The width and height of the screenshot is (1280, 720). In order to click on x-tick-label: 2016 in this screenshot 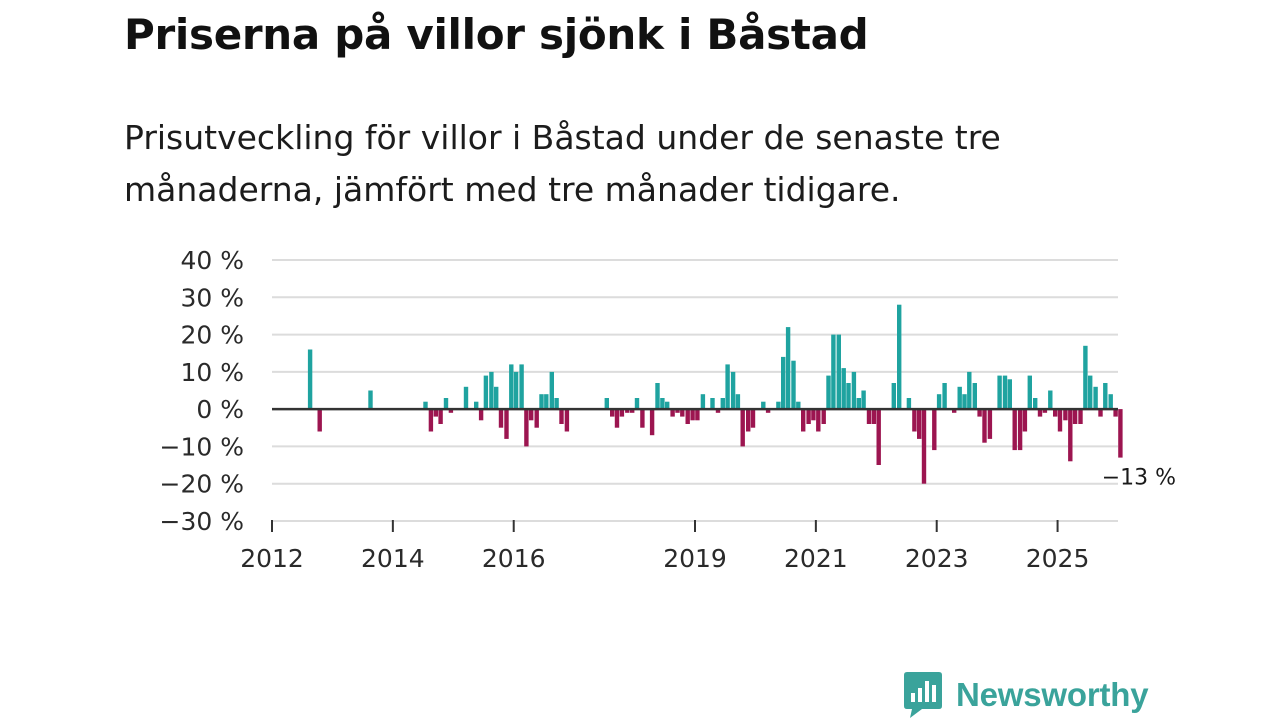, I will do `click(514, 558)`.